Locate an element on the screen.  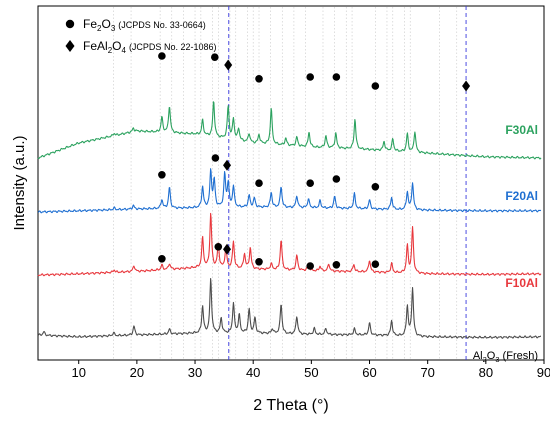
x-tick-label: 40 is located at coordinates (253, 372).